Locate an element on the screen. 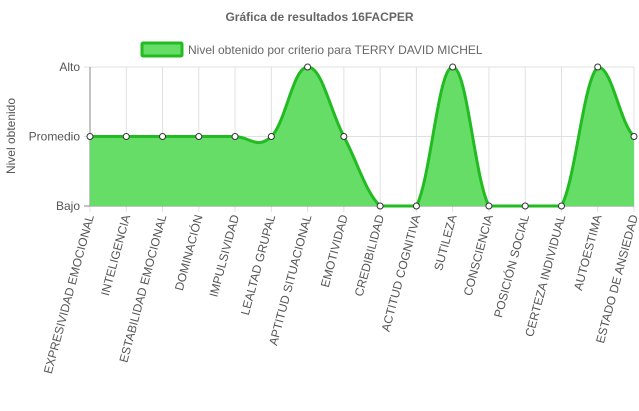 Image resolution: width=639 pixels, height=411 pixels. x-tick-label: SUTILEZA is located at coordinates (445, 242).